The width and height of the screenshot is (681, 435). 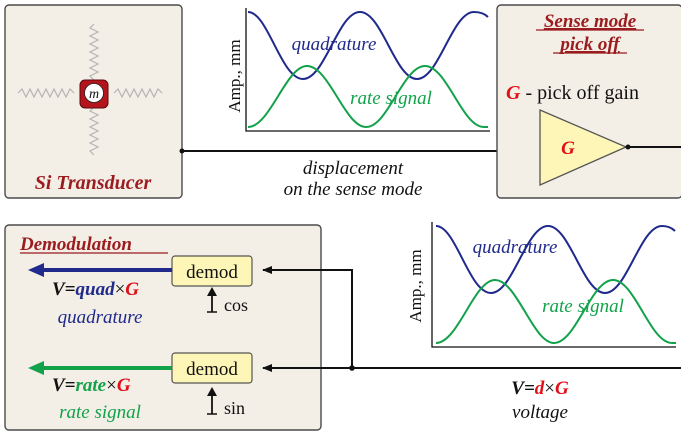 I want to click on bottom-quadrature-label: quadrature, so click(x=515, y=247).